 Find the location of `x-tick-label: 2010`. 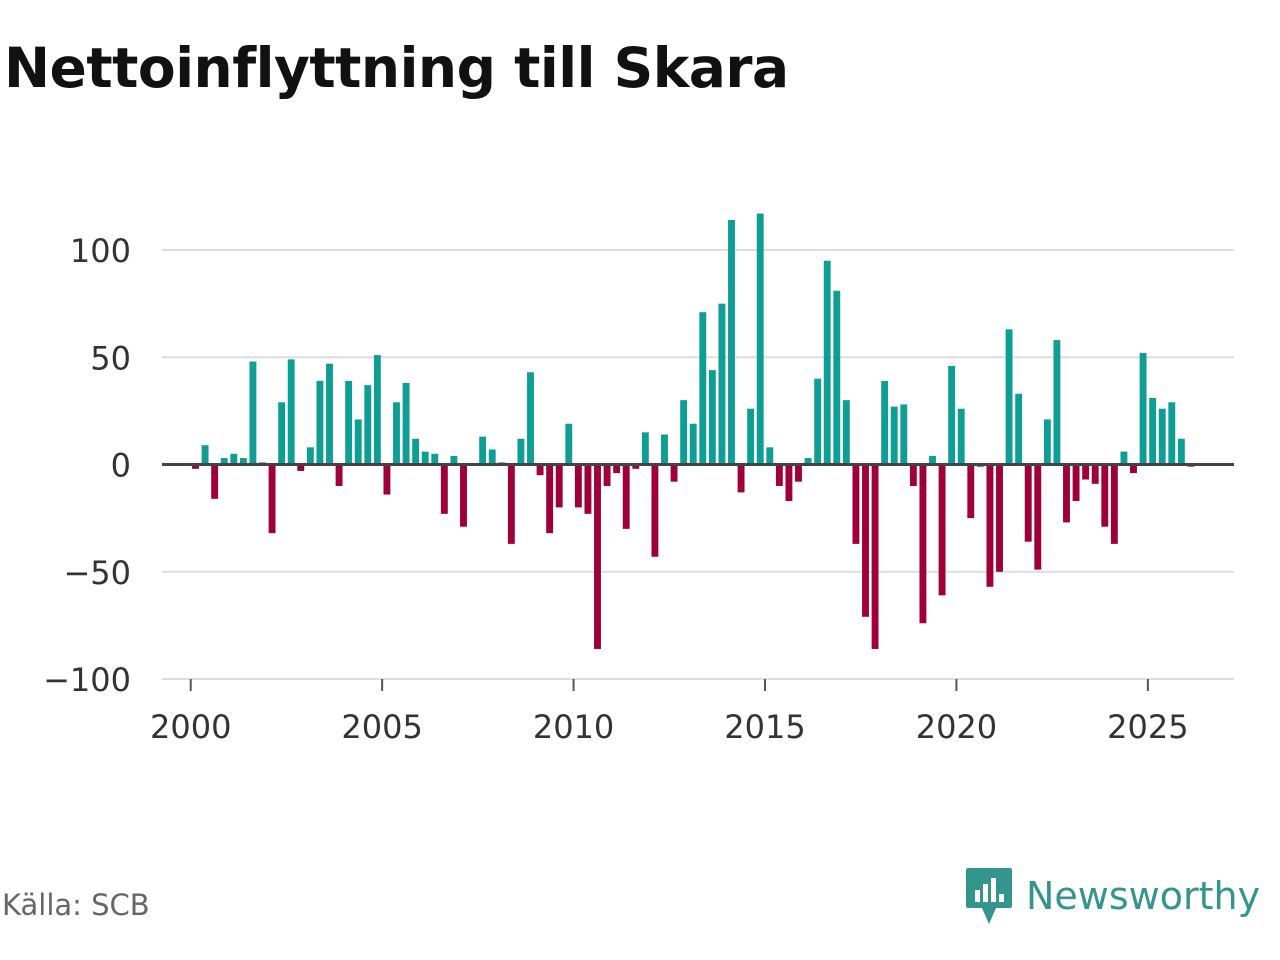

x-tick-label: 2010 is located at coordinates (573, 727).